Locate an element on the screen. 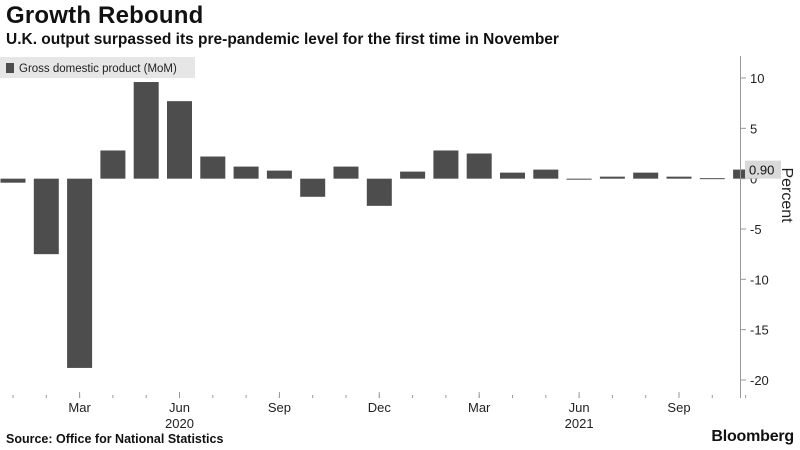  bar-nov-2020 is located at coordinates (346, 172).